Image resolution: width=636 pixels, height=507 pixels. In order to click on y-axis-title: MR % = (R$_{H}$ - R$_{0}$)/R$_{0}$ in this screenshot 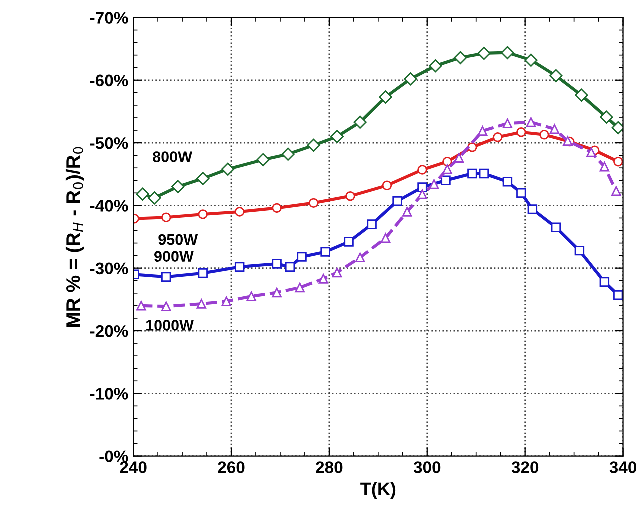, I will do `click(75, 237)`.